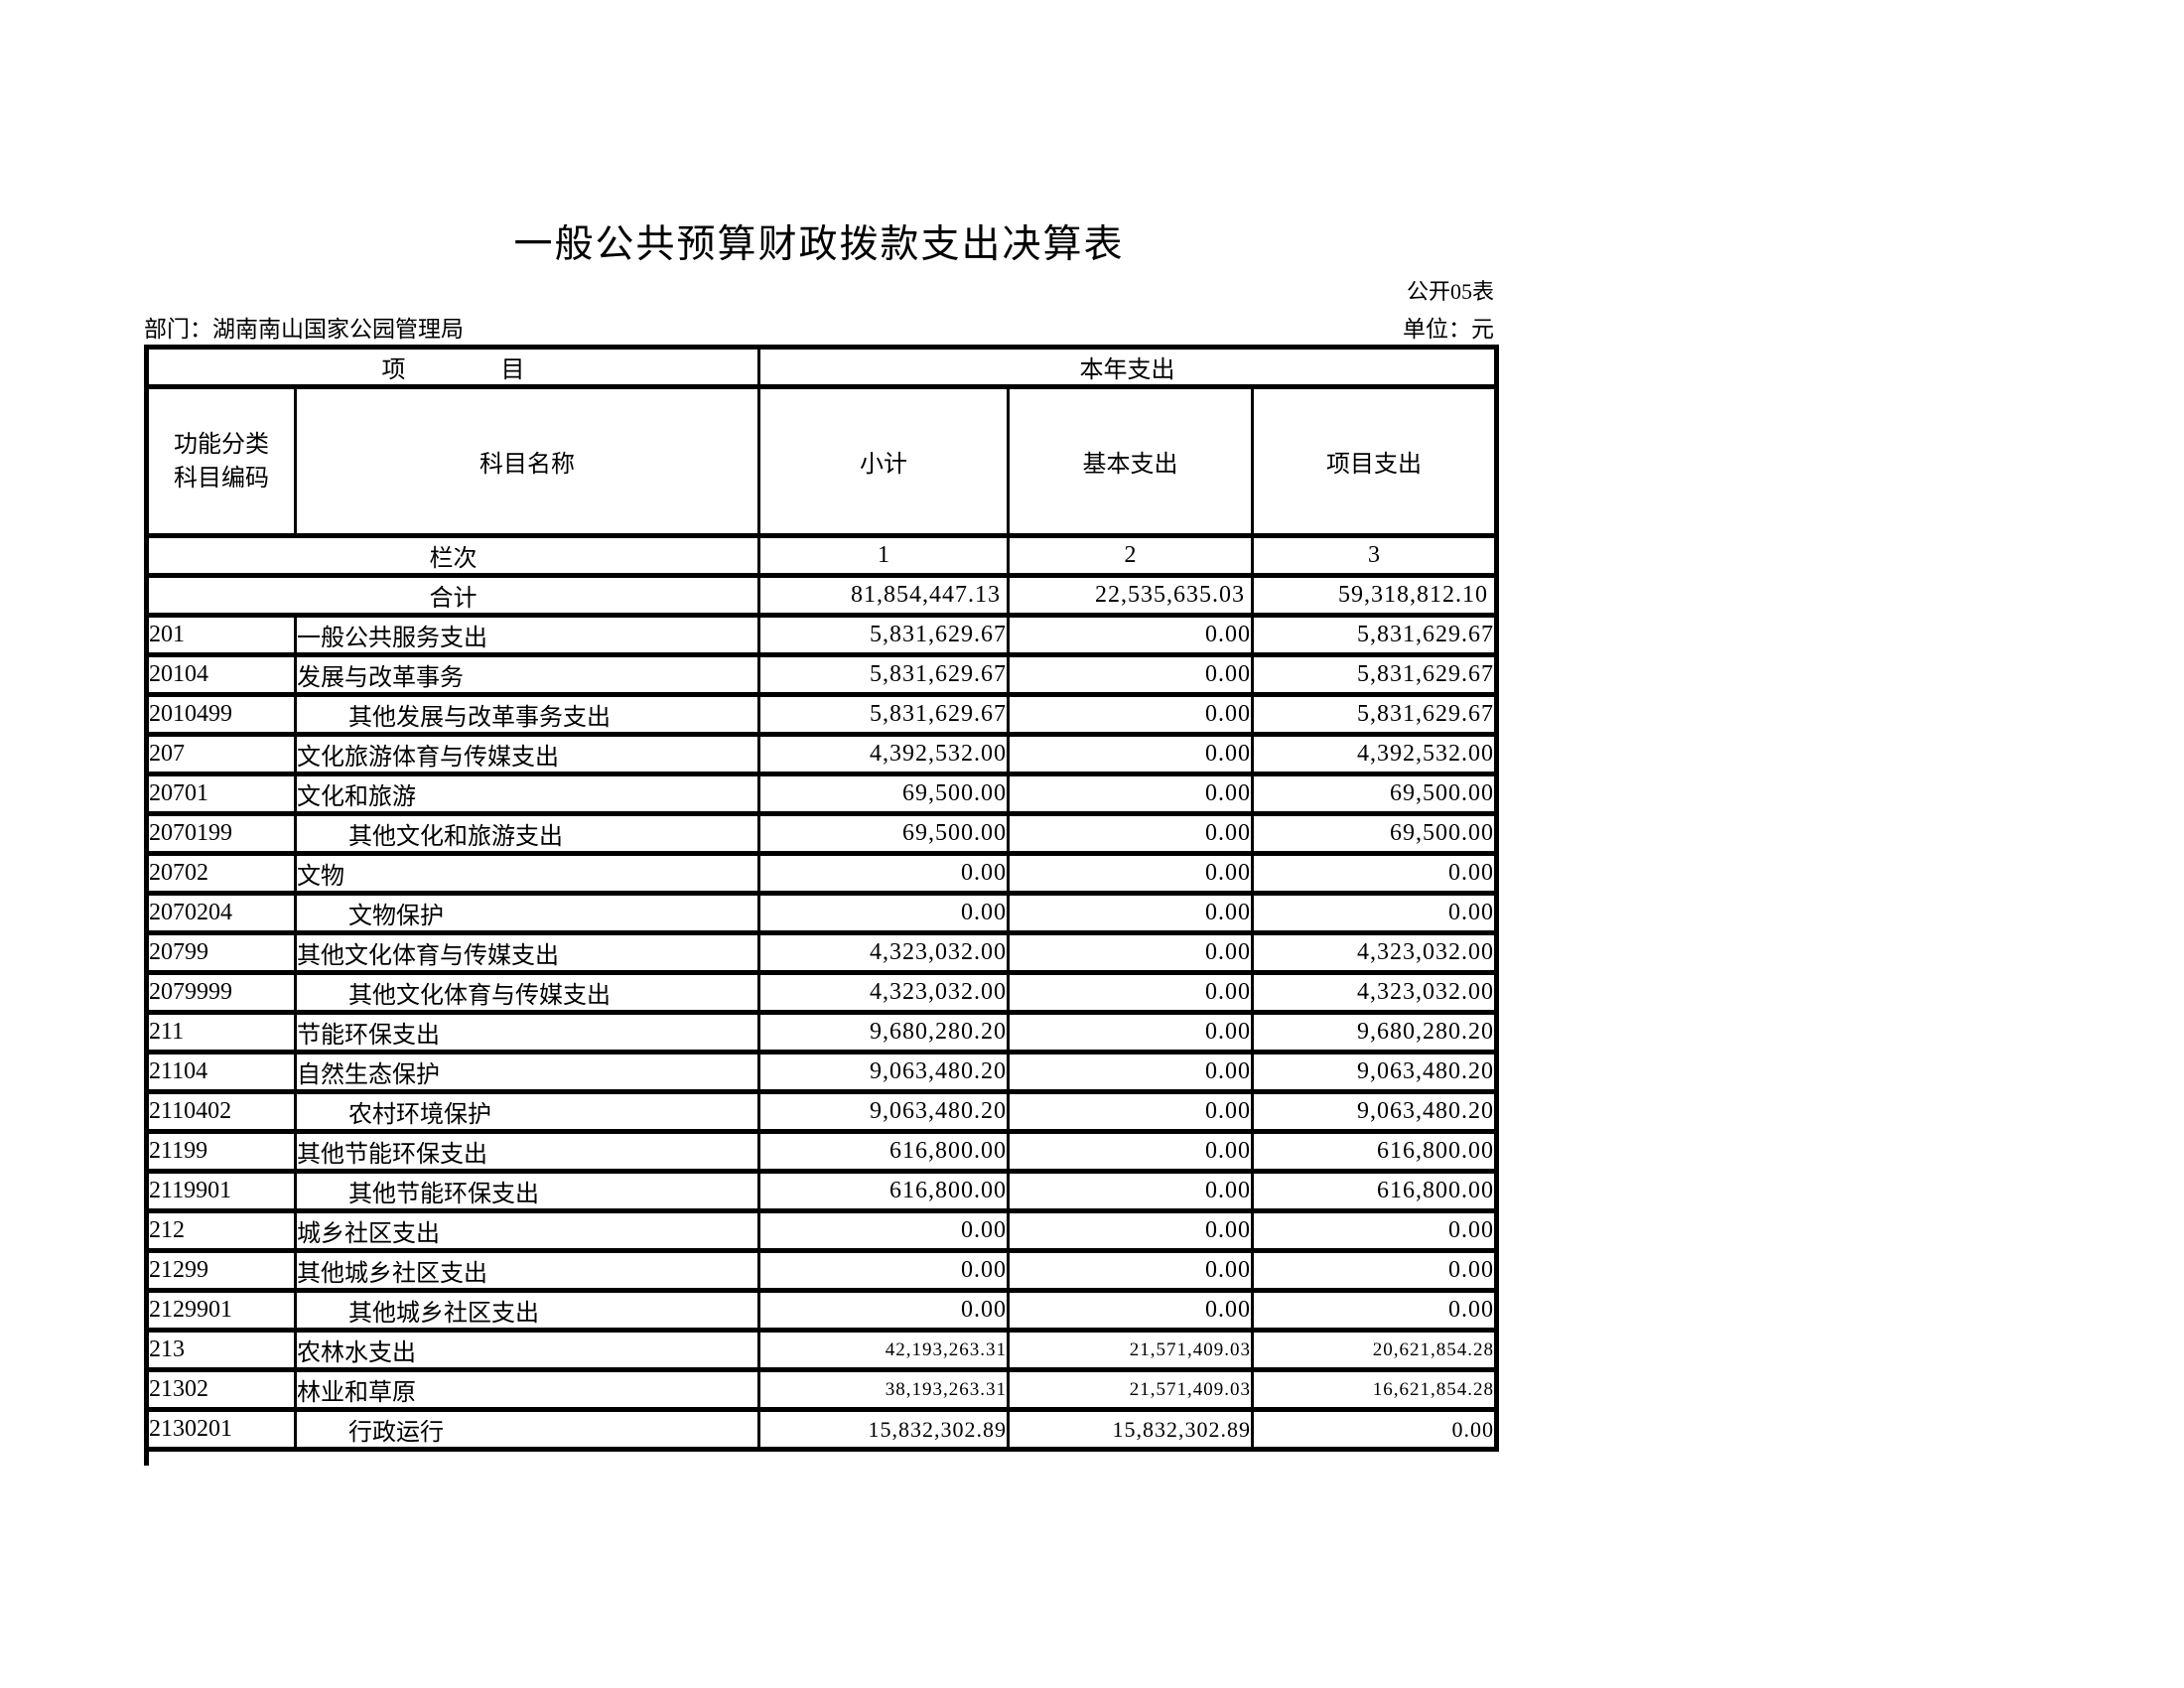  I want to click on department-label: 部门：湖南南山国家公园管理局, so click(304, 329).